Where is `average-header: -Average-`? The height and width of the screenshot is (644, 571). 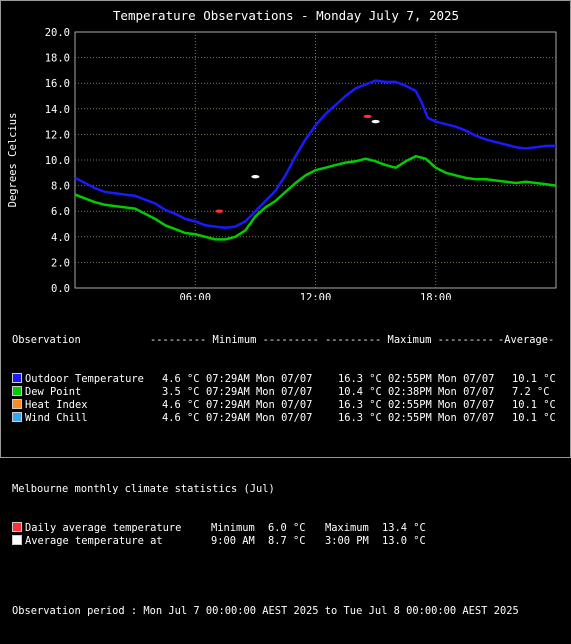 average-header: -Average- is located at coordinates (526, 340).